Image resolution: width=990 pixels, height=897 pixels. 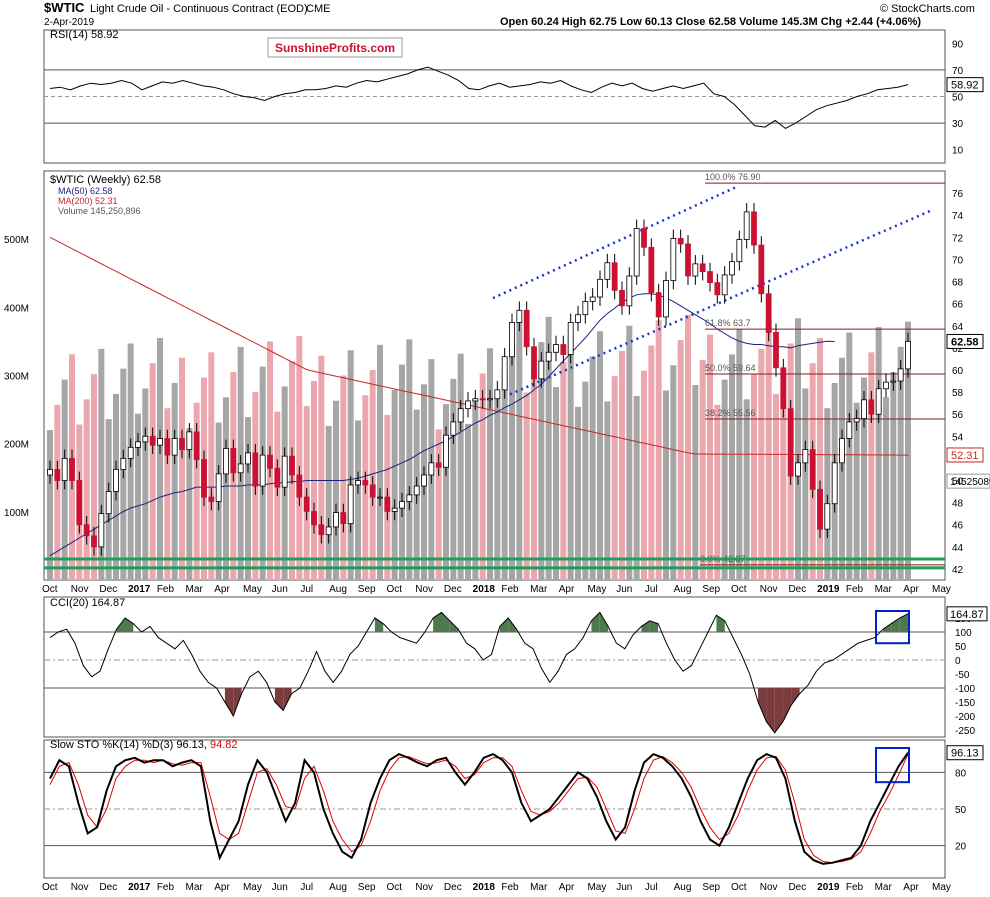 I want to click on cci-flag-value: 164.87, so click(x=967, y=615).